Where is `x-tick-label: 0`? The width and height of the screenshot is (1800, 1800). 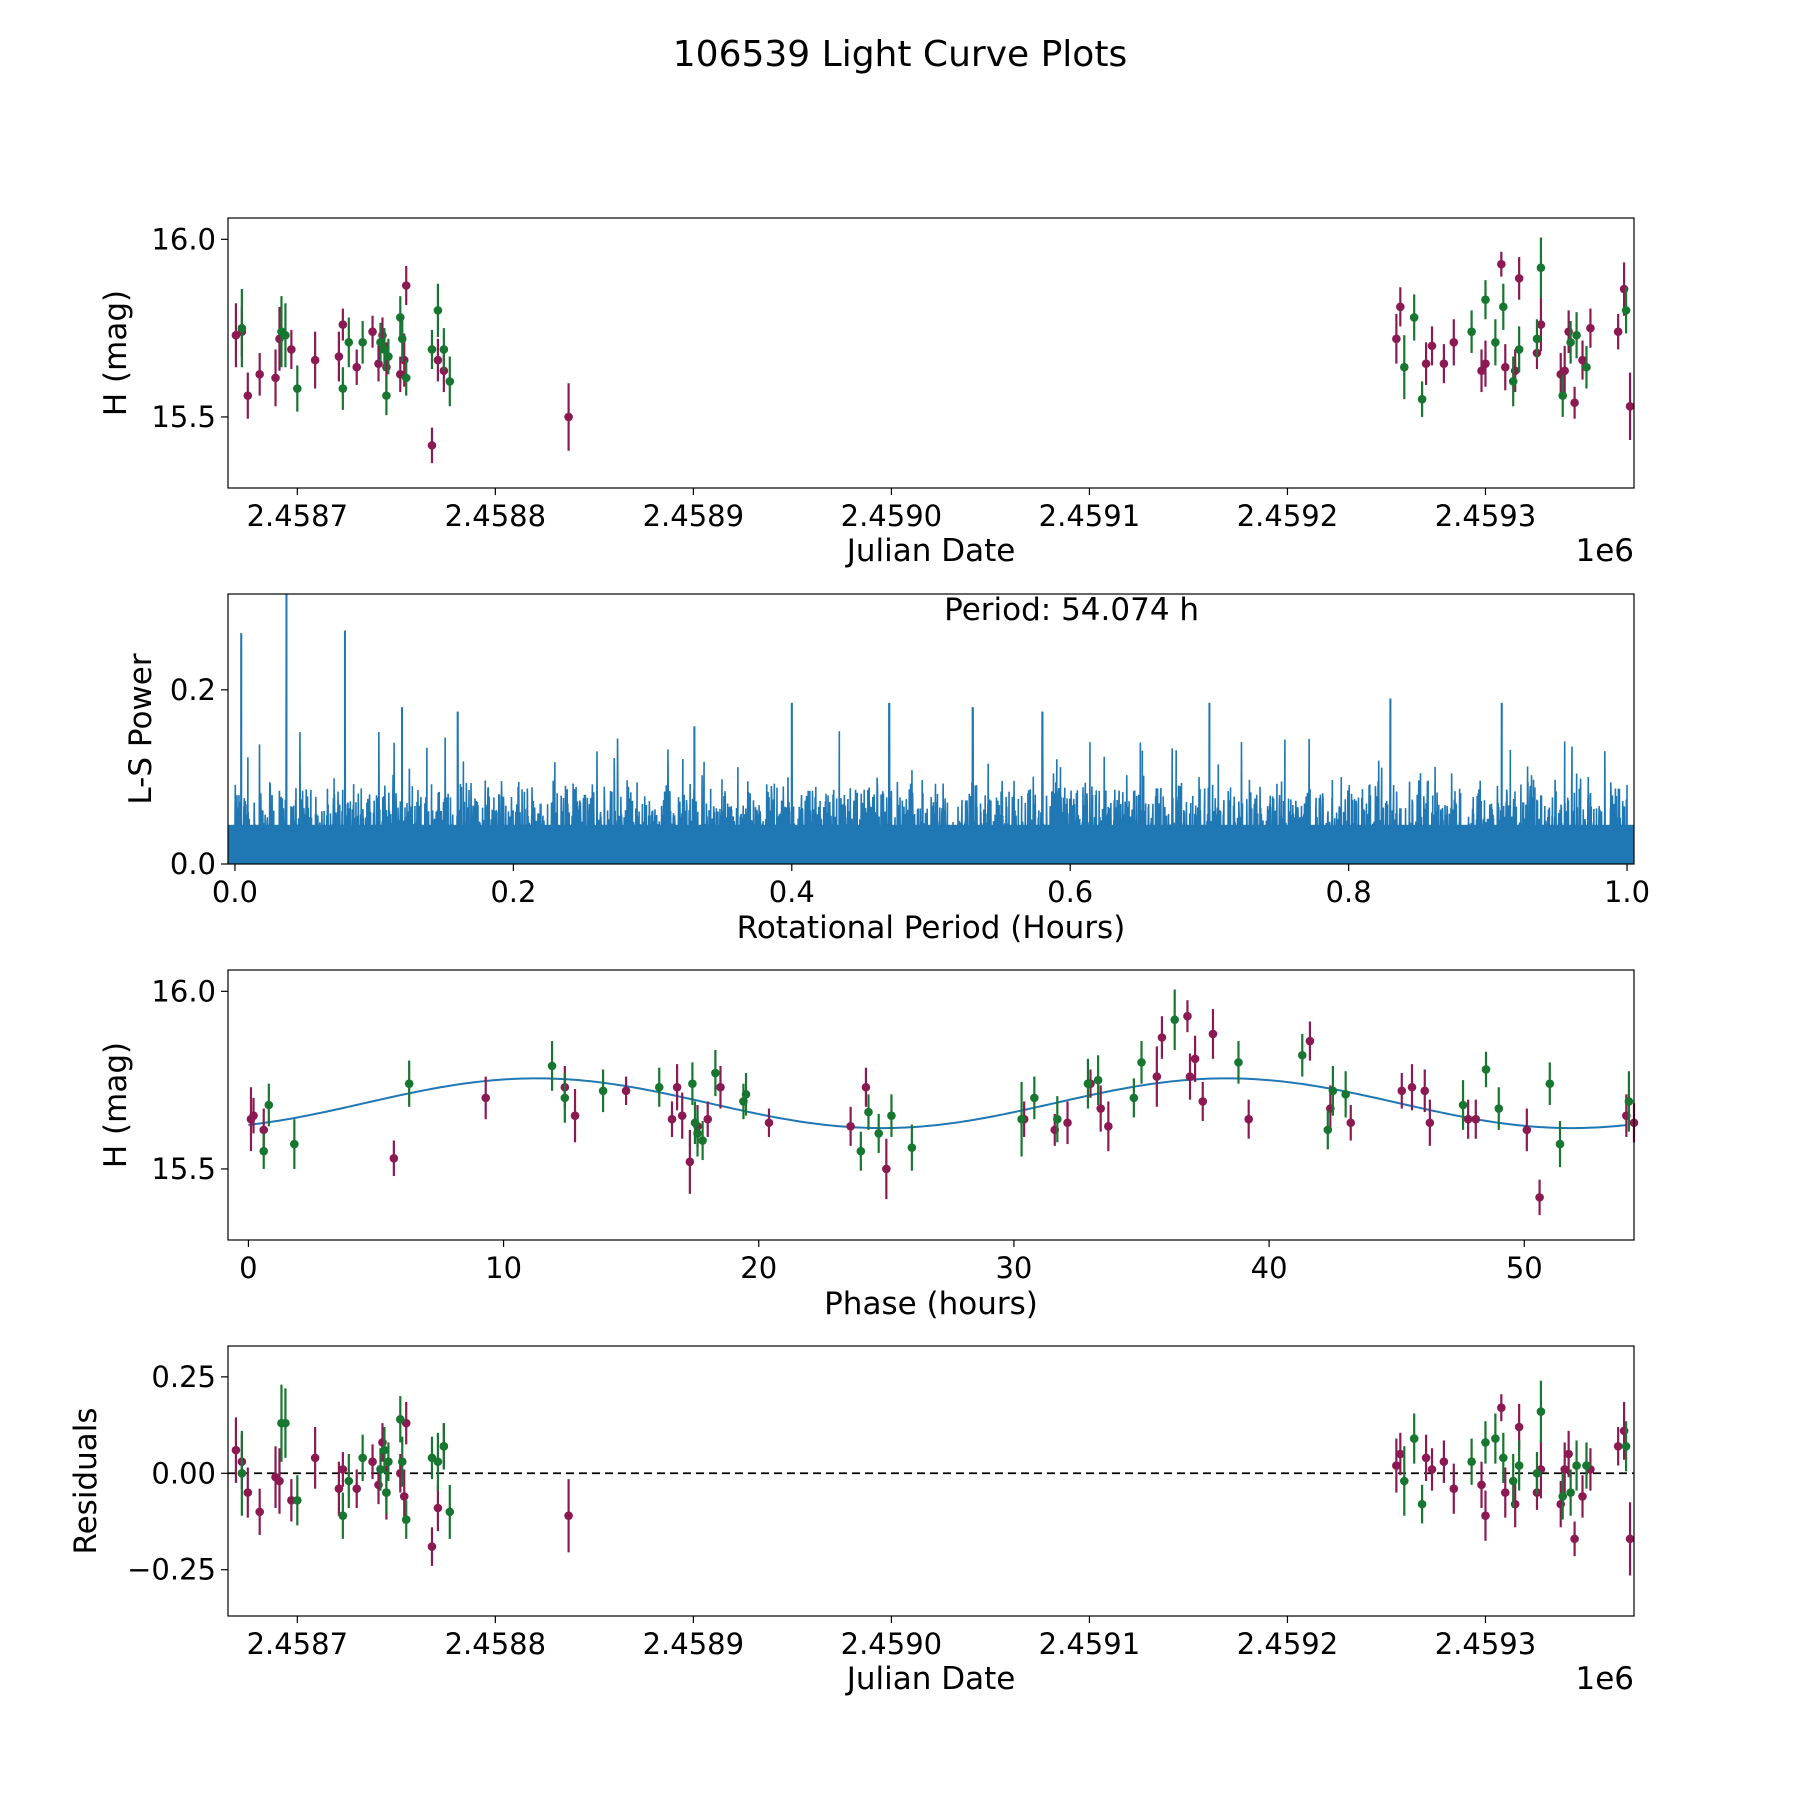
x-tick-label: 0 is located at coordinates (248, 1268).